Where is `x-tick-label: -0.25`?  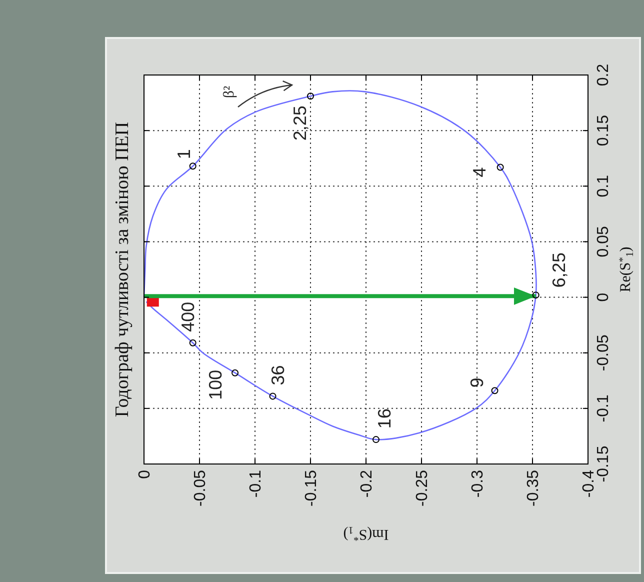
x-tick-label: -0.25 is located at coordinates (423, 488).